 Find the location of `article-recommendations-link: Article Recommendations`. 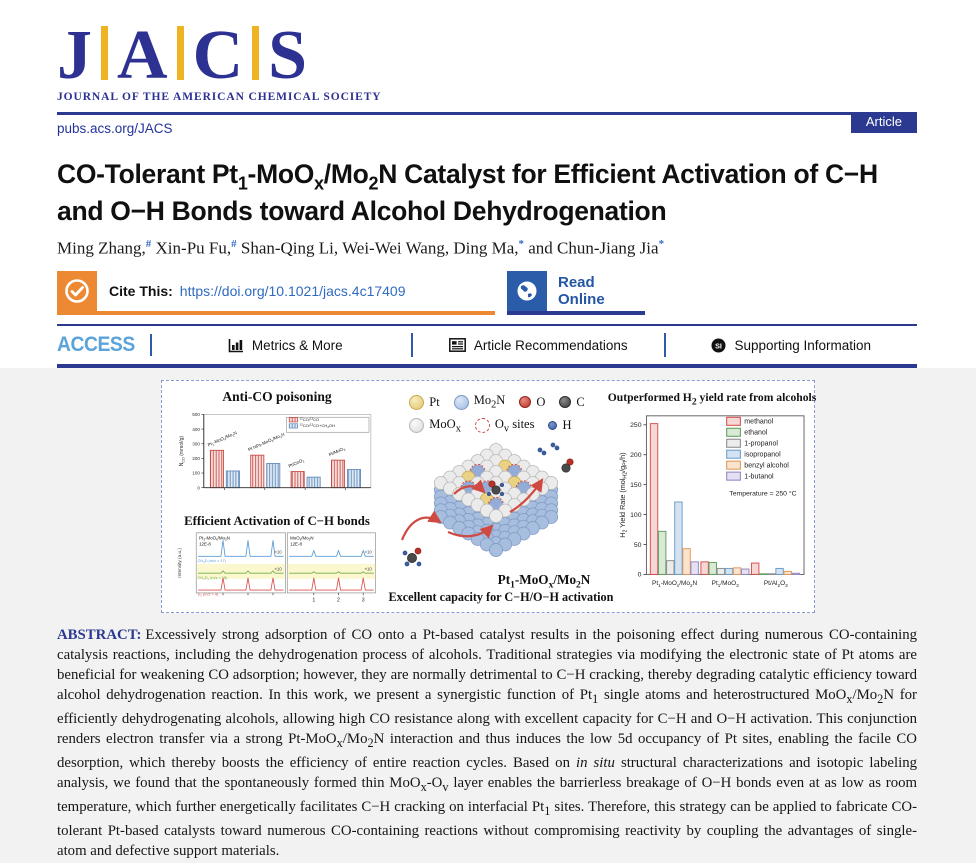

article-recommendations-link: Article Recommendations is located at coordinates (538, 345).